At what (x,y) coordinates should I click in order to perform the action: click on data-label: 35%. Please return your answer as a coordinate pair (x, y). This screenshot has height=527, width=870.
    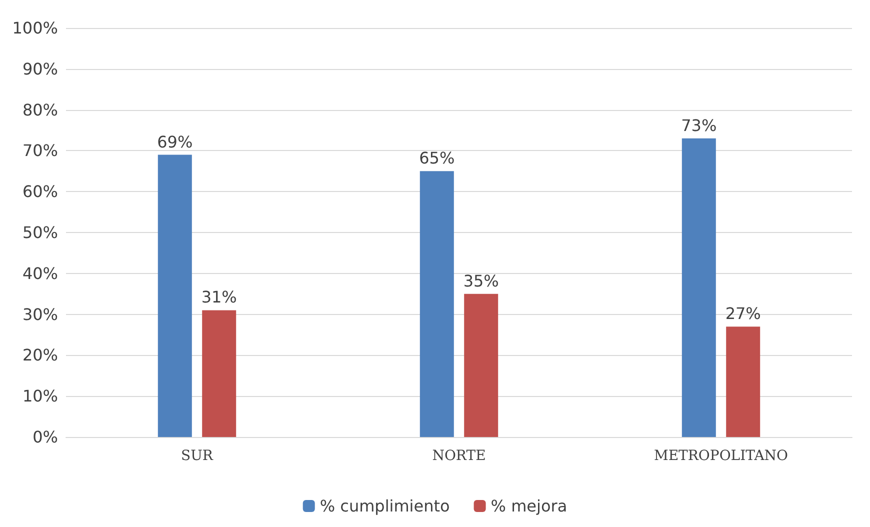
    Looking at the image, I should click on (481, 280).